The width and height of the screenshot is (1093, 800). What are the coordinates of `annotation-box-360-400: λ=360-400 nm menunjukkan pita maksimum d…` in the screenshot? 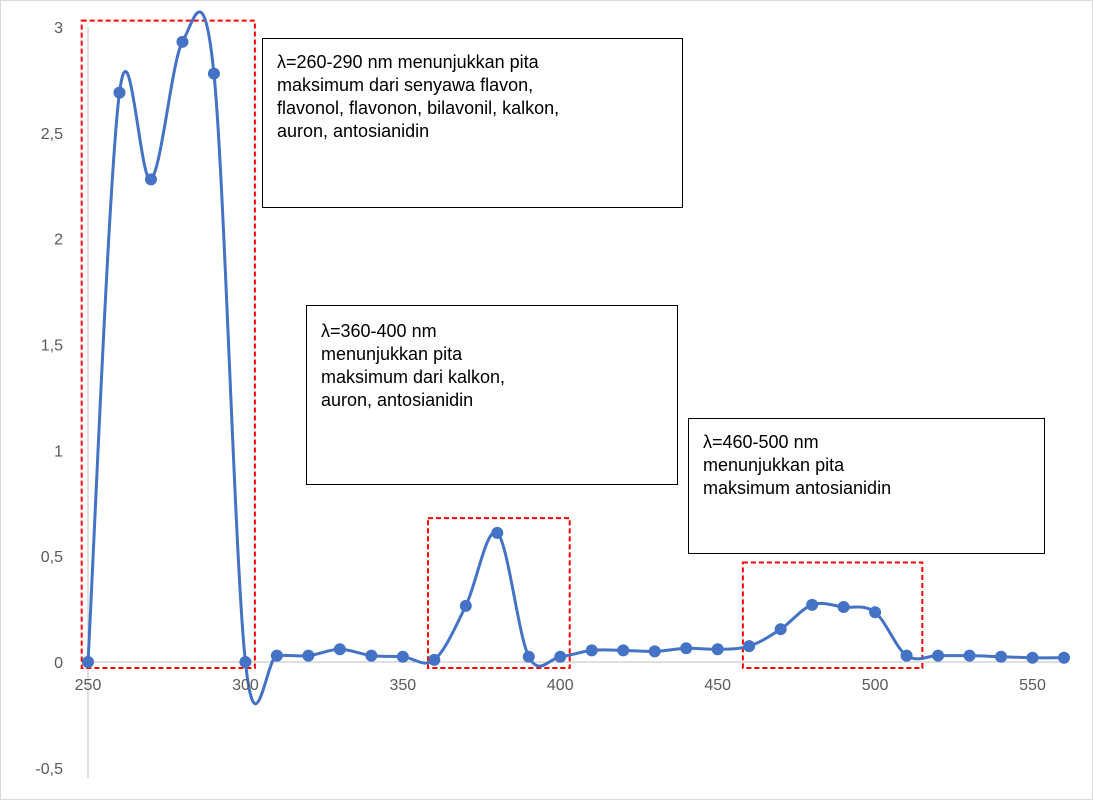 It's located at (492, 395).